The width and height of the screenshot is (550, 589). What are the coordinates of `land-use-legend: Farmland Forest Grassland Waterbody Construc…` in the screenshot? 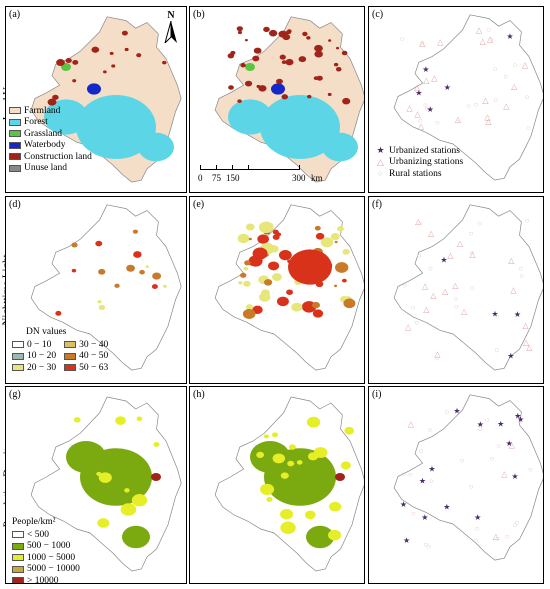 It's located at (50, 139).